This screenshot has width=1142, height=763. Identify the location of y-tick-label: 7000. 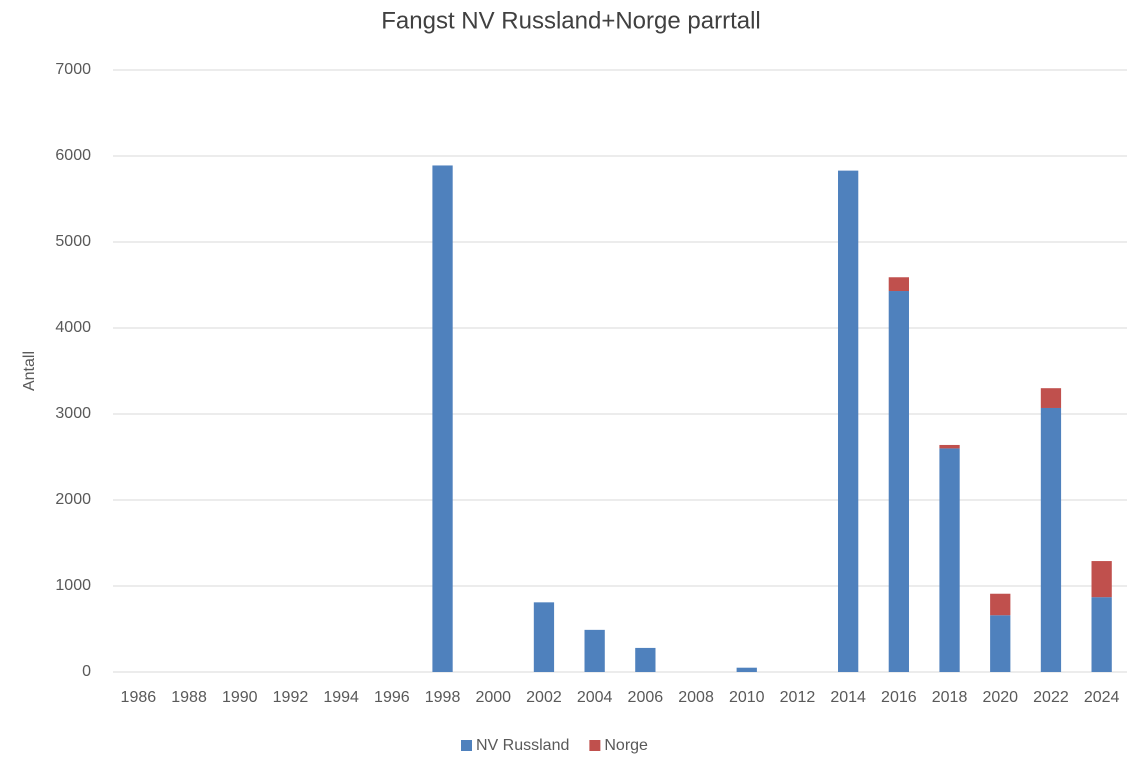
(73, 69).